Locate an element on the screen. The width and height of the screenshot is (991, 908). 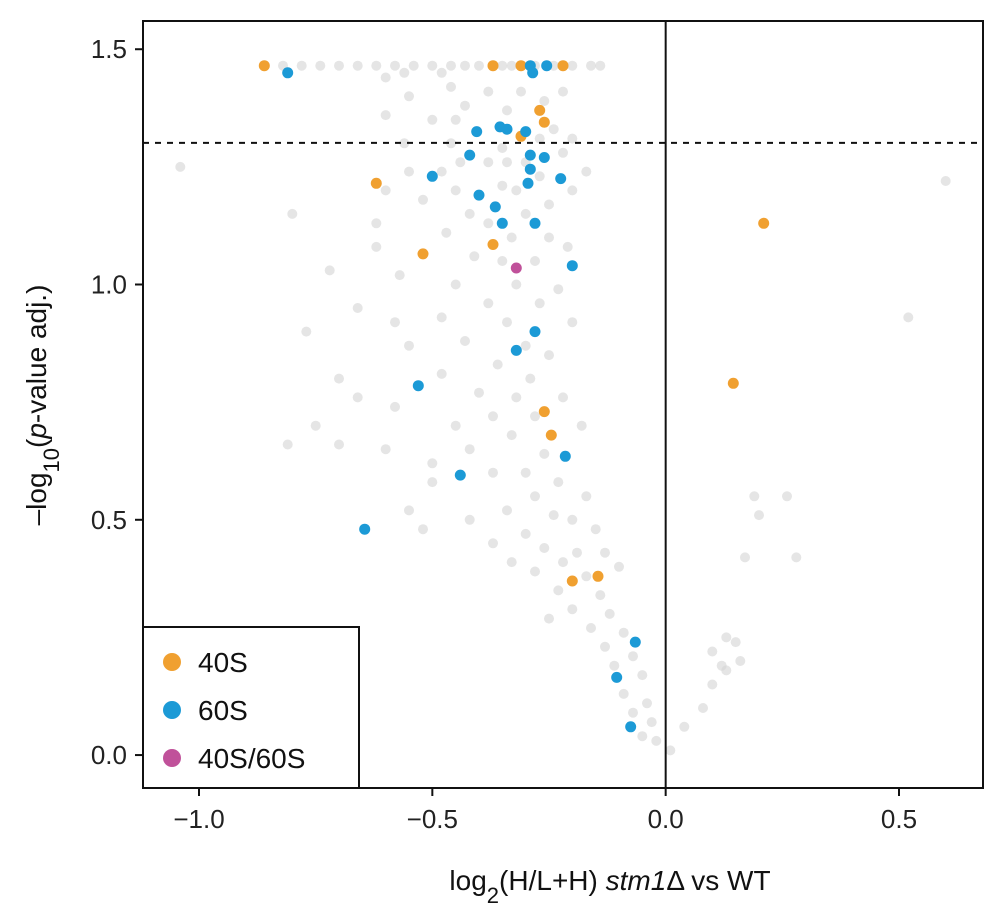
y-axis-title-suffix: -value adj.) is located at coordinates (36, 354).